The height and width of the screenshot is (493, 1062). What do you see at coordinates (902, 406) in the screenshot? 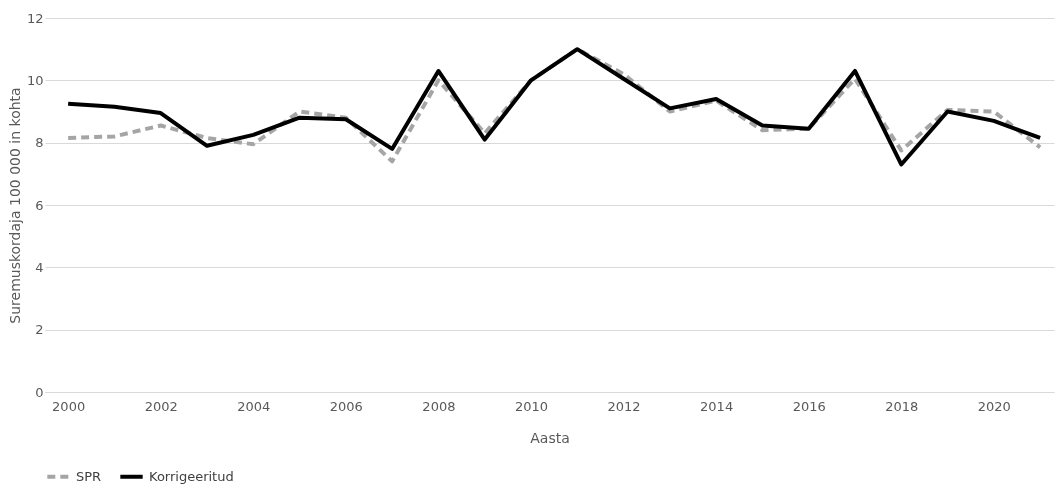
I see `x-tick-label: 2018` at bounding box center [902, 406].